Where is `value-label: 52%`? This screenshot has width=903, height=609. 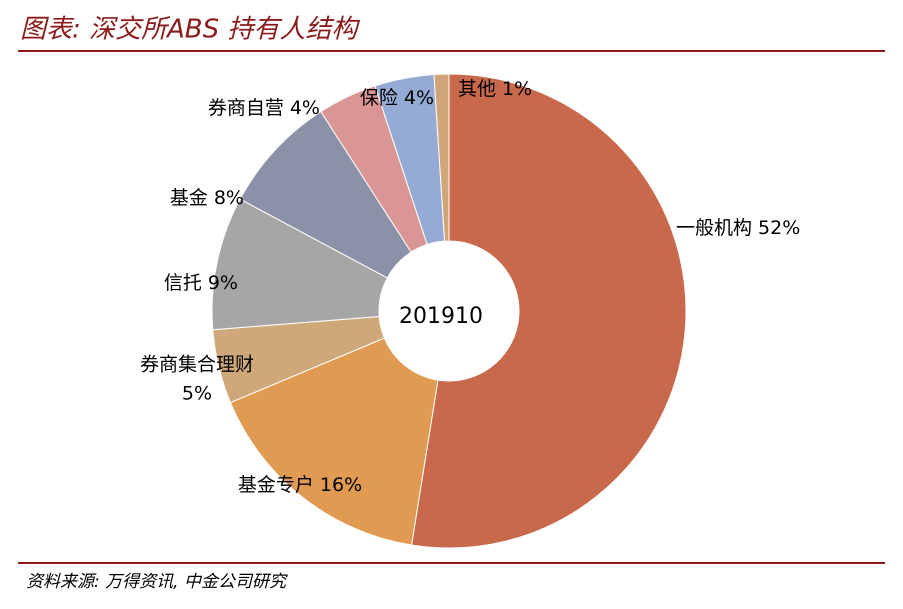
value-label: 52% is located at coordinates (779, 228).